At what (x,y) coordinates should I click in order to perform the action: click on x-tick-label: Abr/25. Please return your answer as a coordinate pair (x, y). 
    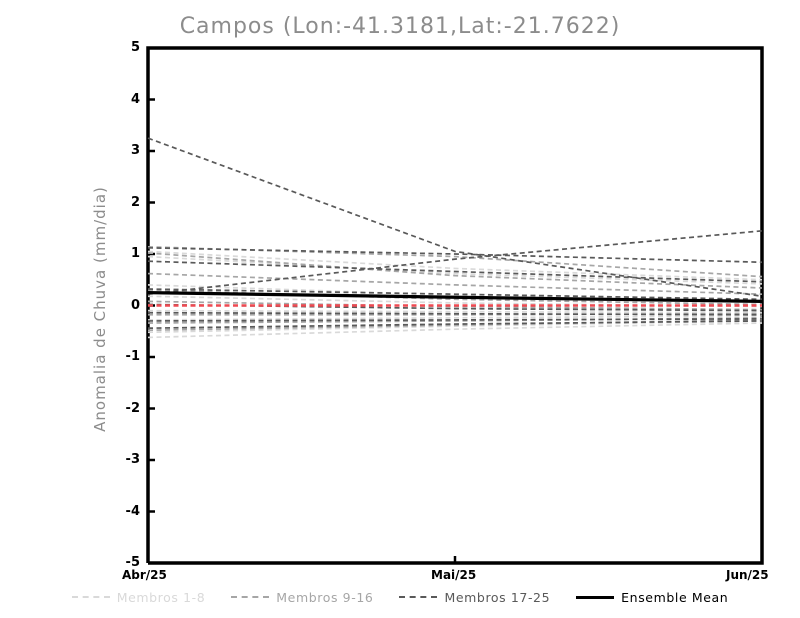
    Looking at the image, I should click on (144, 575).